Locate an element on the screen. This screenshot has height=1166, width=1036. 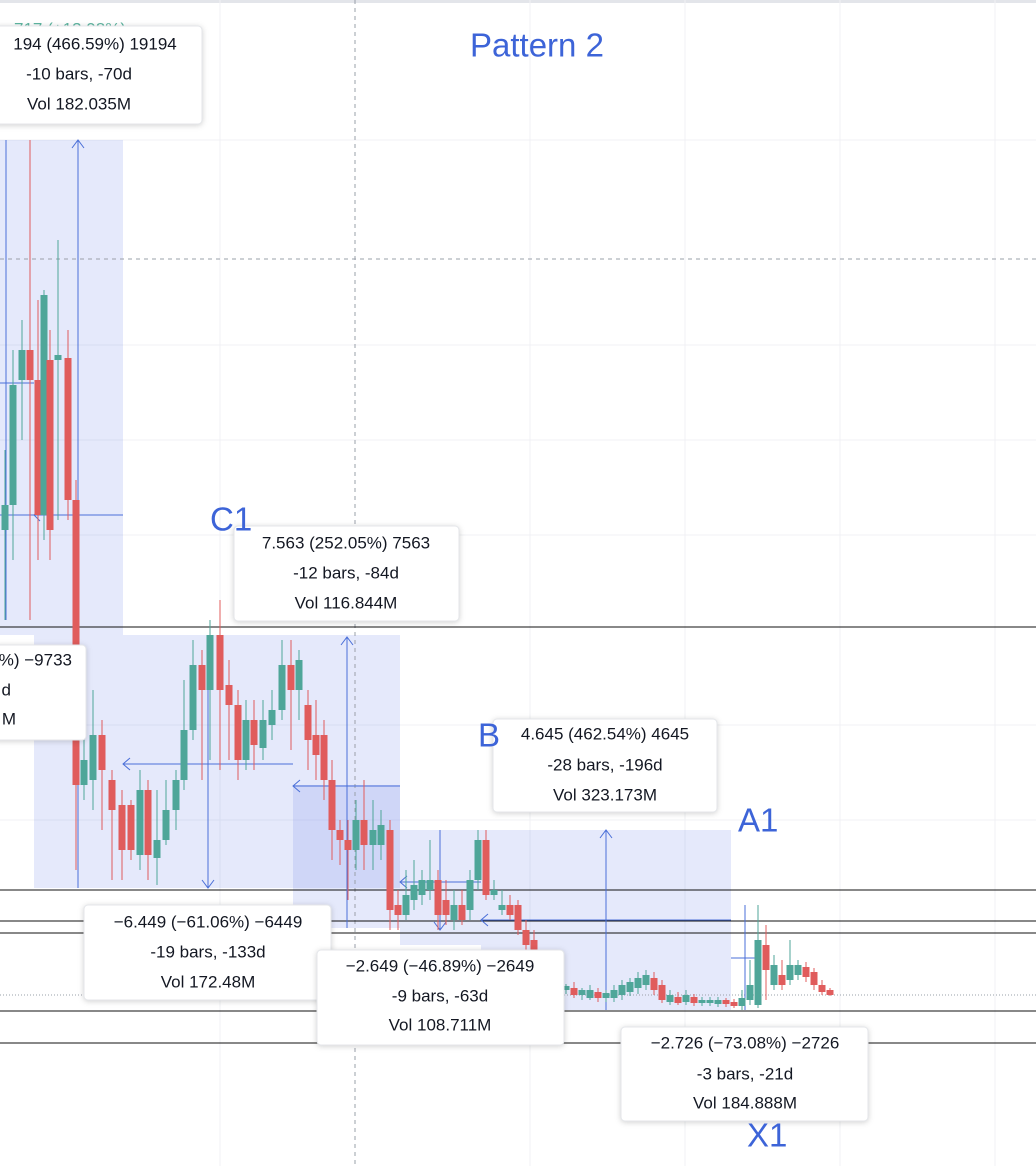
measure-text: %) −9733 is located at coordinates (36, 659).